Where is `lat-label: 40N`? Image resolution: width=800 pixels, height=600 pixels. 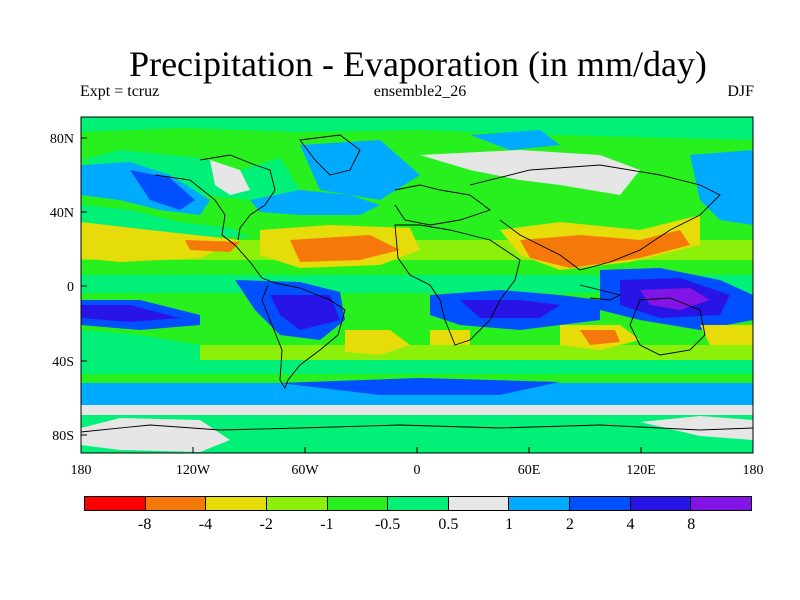 lat-label: 40N is located at coordinates (62, 213).